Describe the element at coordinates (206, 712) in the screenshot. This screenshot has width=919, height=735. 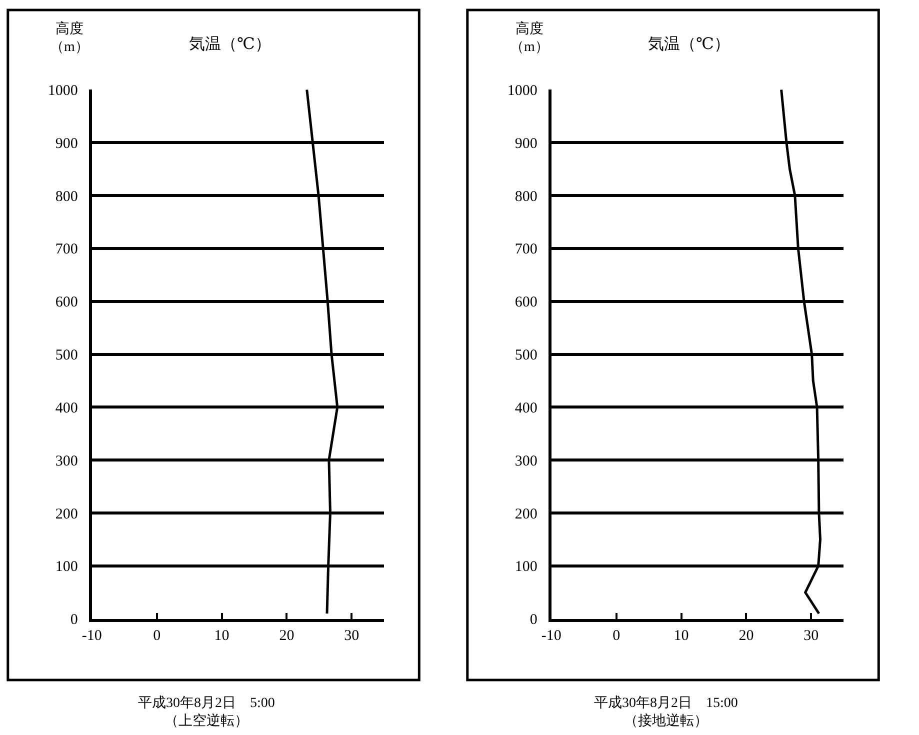
I see `text: 平成30年8月2日 5:00 （上空逆転）` at that location.